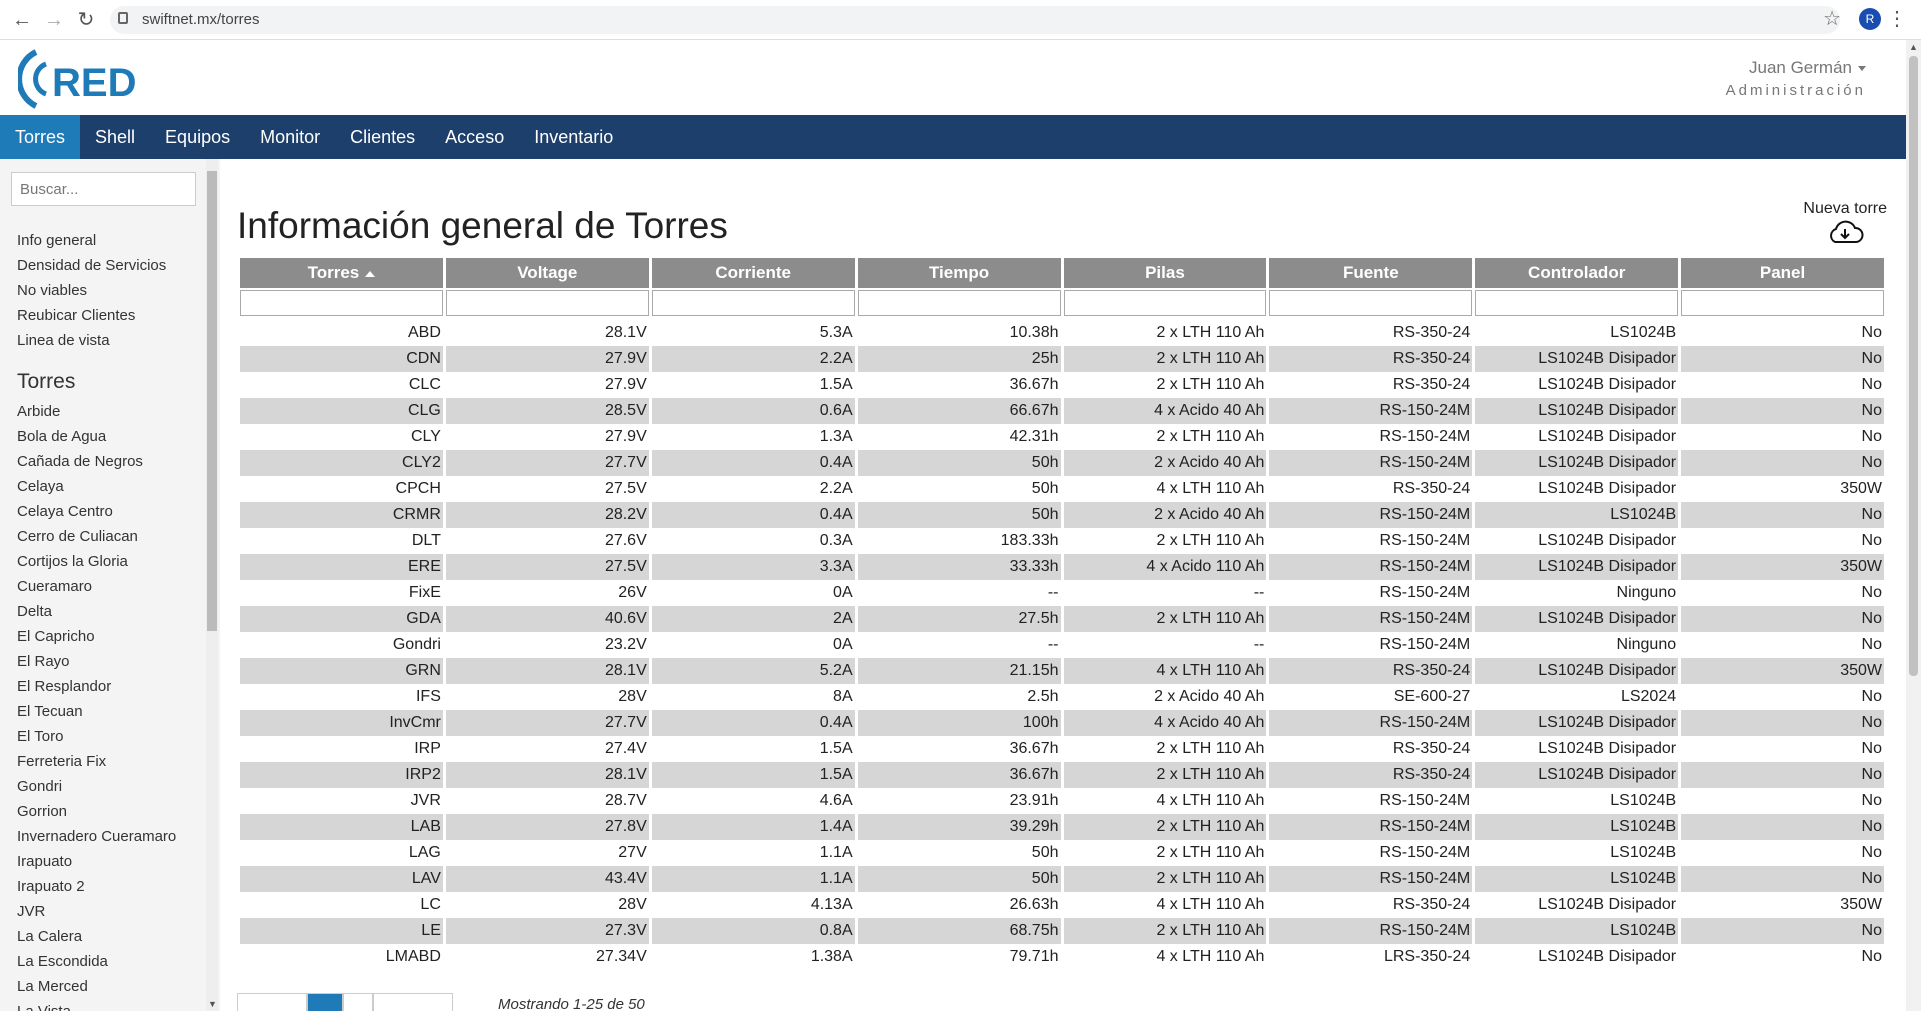 This screenshot has width=1921, height=1013. I want to click on sidebar-tower-item: El Resplandor, so click(64, 686).